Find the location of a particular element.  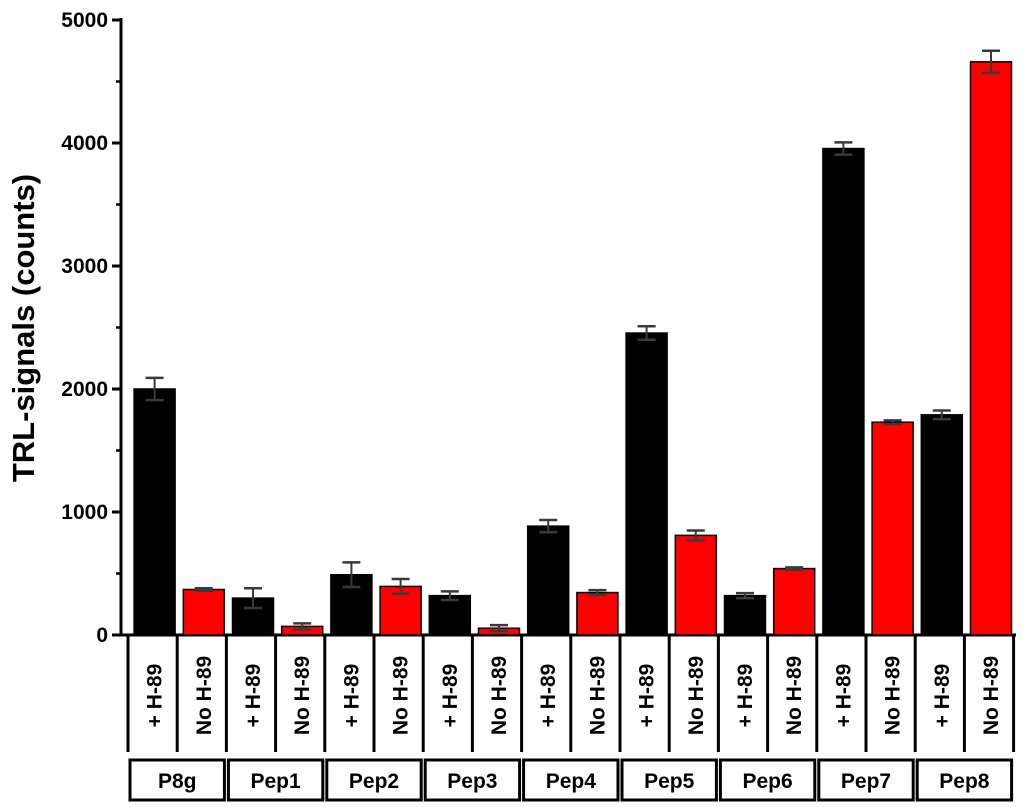

y-tick-label: 0 is located at coordinates (102, 635).